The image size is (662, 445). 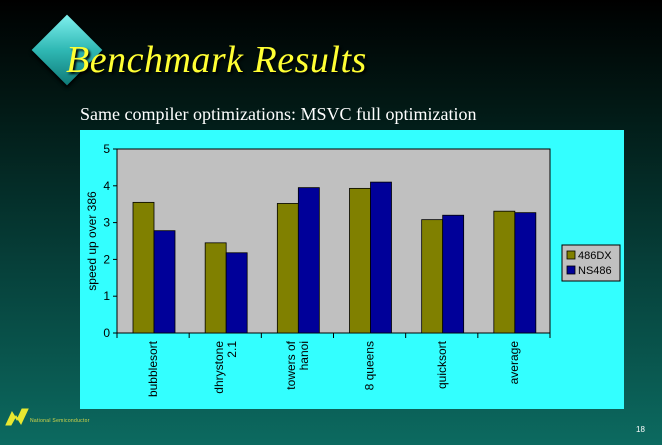 What do you see at coordinates (595, 256) in the screenshot?
I see `legend-label: 486DX` at bounding box center [595, 256].